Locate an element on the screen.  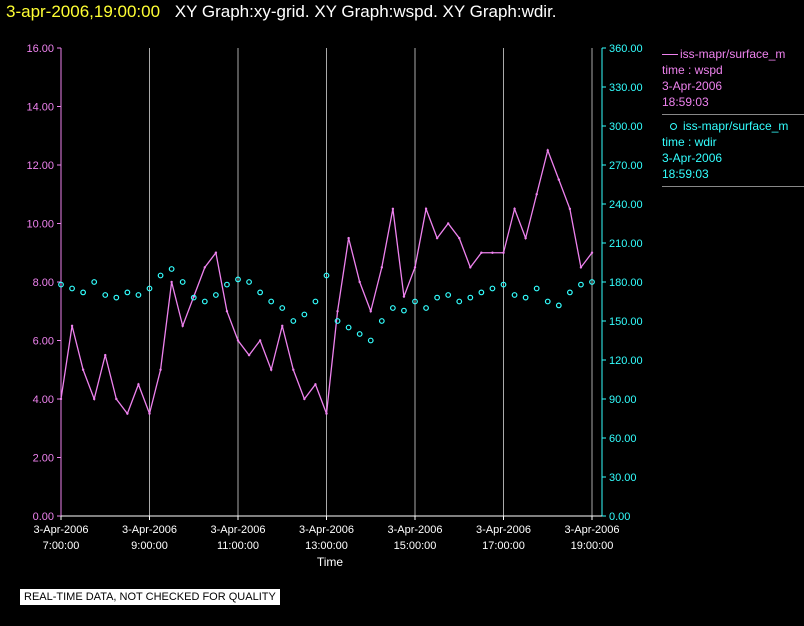
right-axis-tick-label: 210.00 is located at coordinates (626, 244).